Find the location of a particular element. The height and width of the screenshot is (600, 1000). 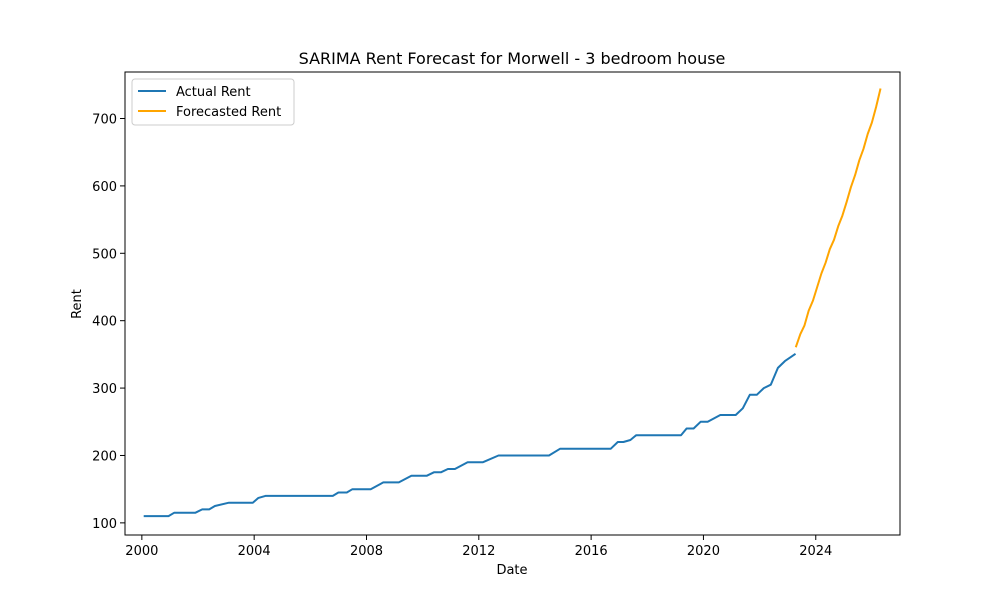

y-tick-label: 600 is located at coordinates (104, 187).